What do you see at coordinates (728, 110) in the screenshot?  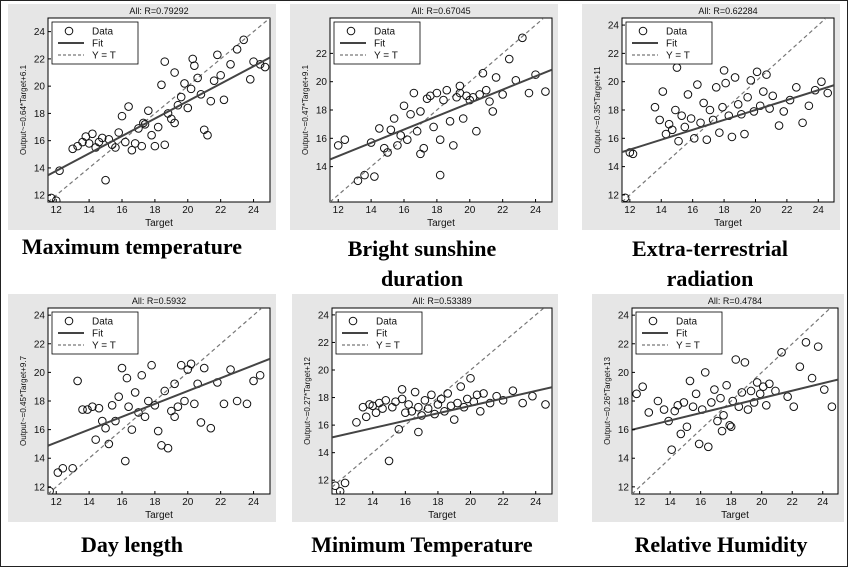 I see `plot-layer` at bounding box center [728, 110].